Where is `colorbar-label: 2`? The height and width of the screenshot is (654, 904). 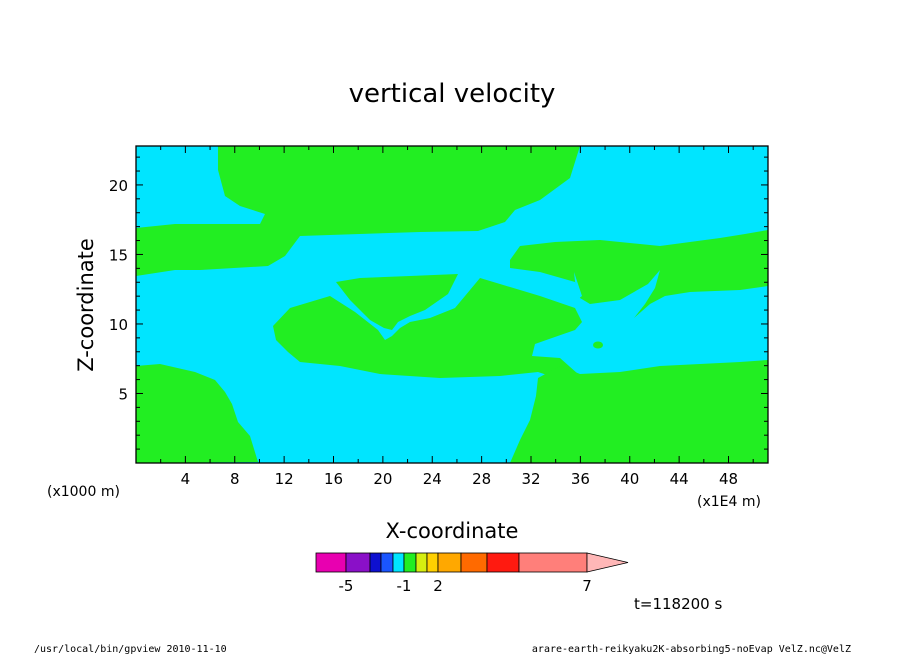 colorbar-label: 2 is located at coordinates (438, 586).